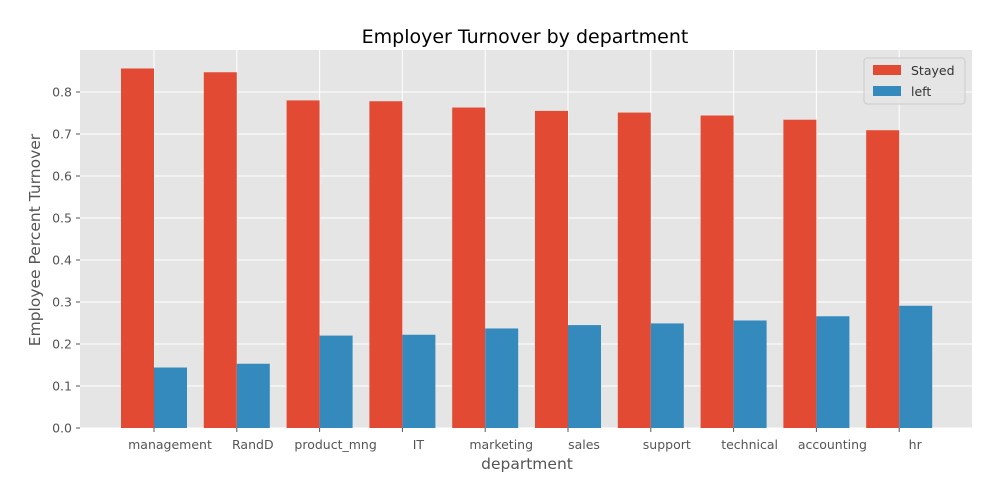 The width and height of the screenshot is (1000, 500). What do you see at coordinates (916, 366) in the screenshot?
I see `bar-left-hr` at bounding box center [916, 366].